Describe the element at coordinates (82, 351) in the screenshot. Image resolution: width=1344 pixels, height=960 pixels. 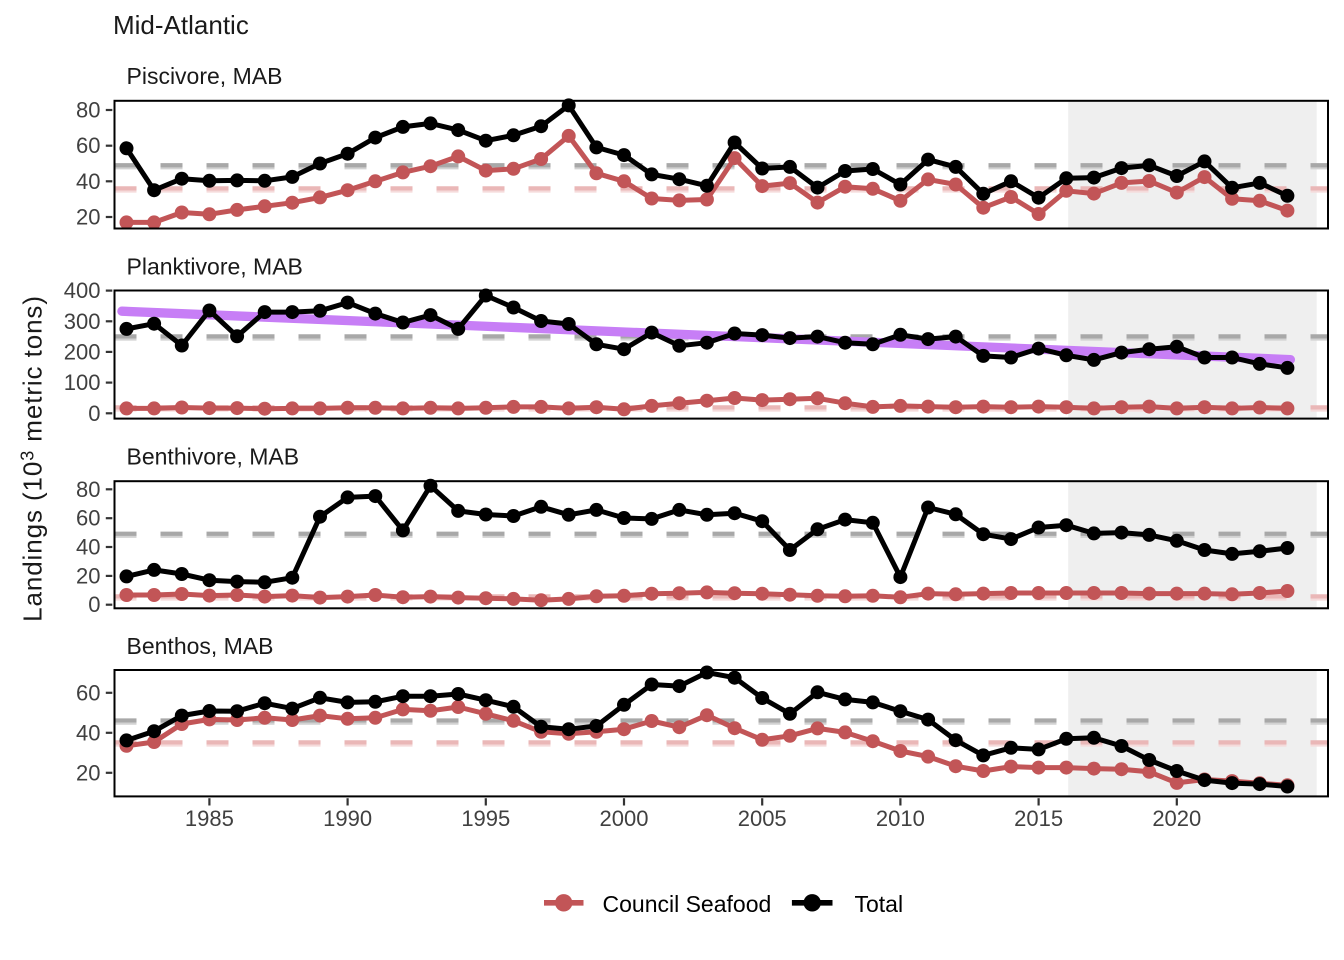
I see `svg-text: 200` at that location.